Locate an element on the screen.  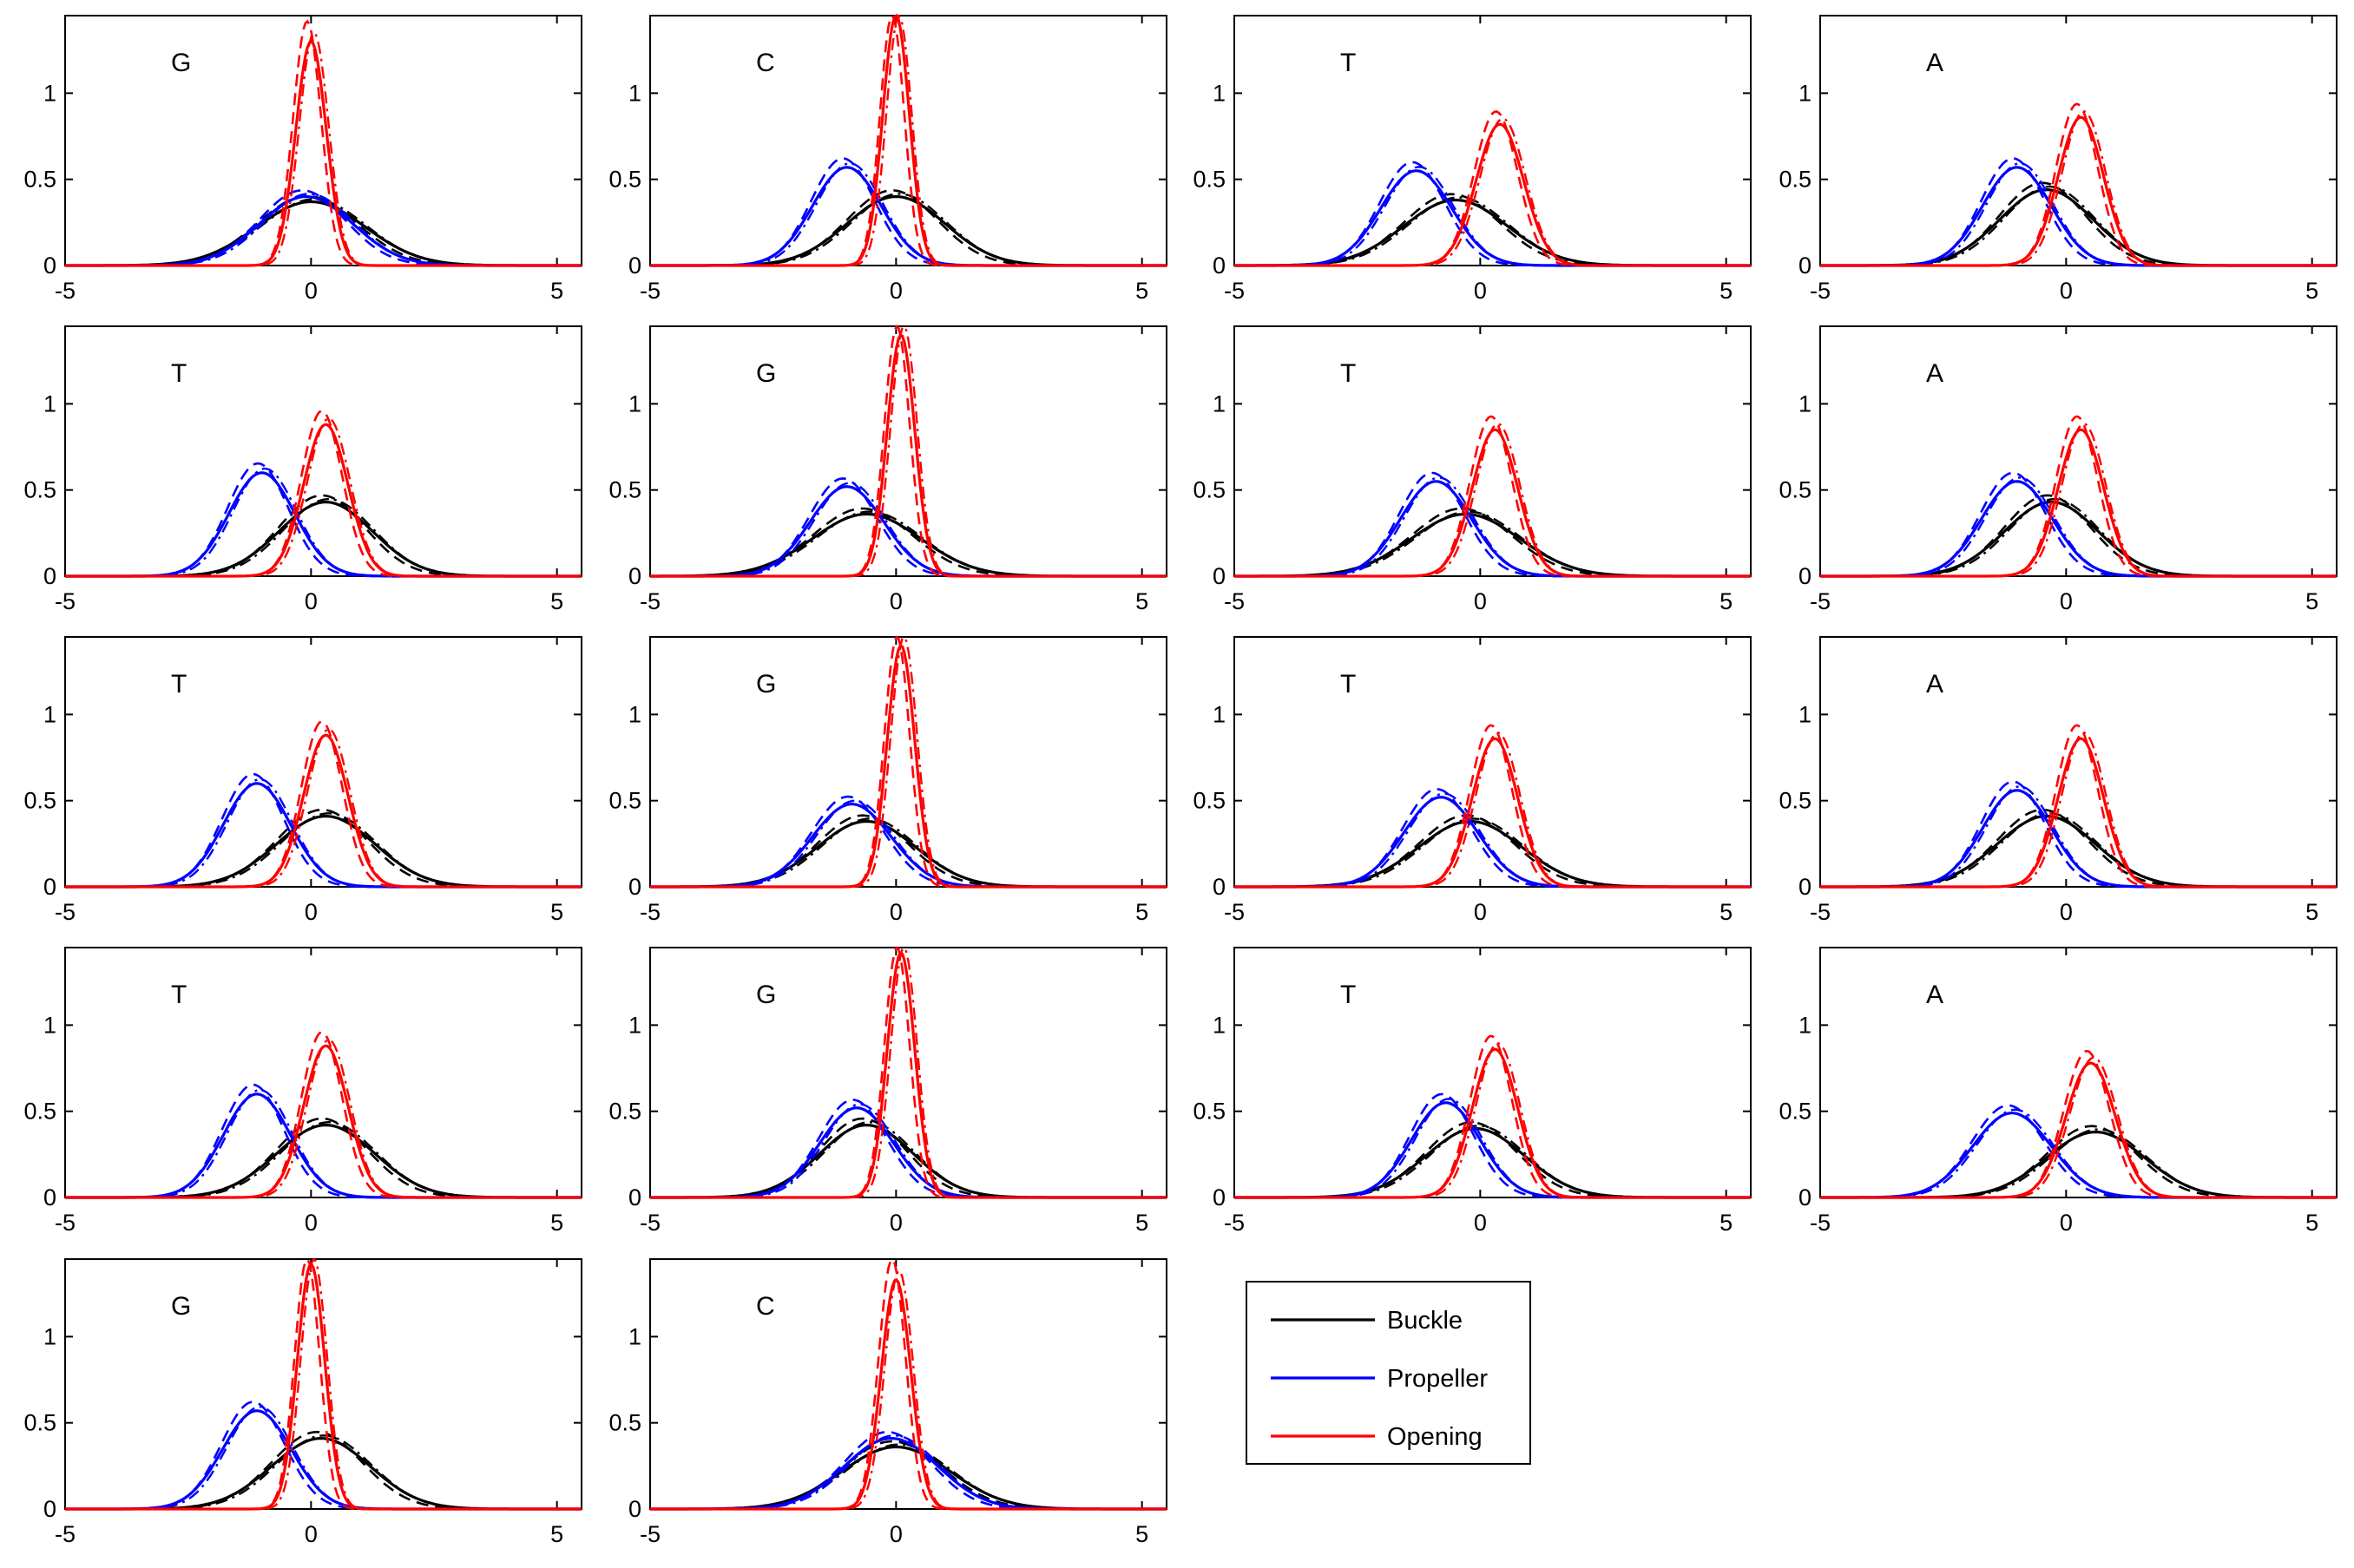
panel-title: G is located at coordinates (181, 63).